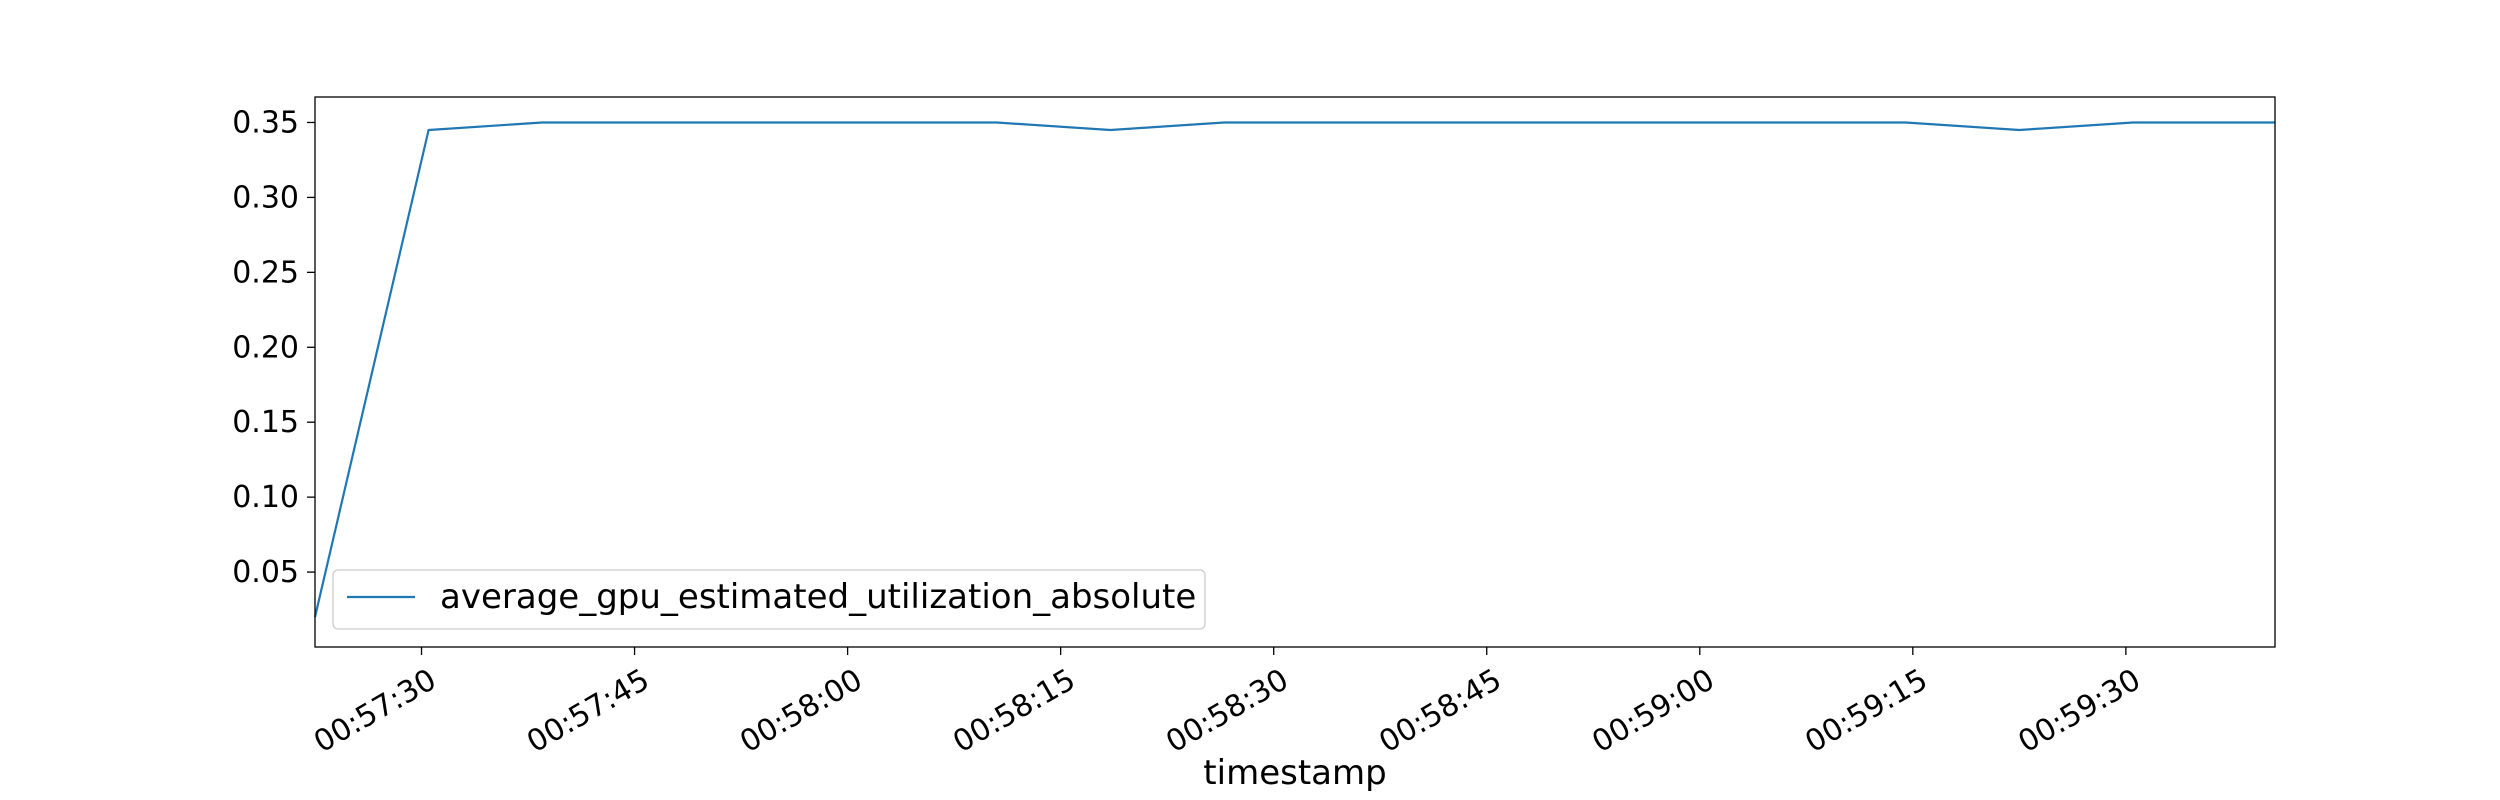 Image resolution: width=2500 pixels, height=800 pixels. Describe the element at coordinates (265, 122) in the screenshot. I see `y-tick-label: 0.35` at that location.